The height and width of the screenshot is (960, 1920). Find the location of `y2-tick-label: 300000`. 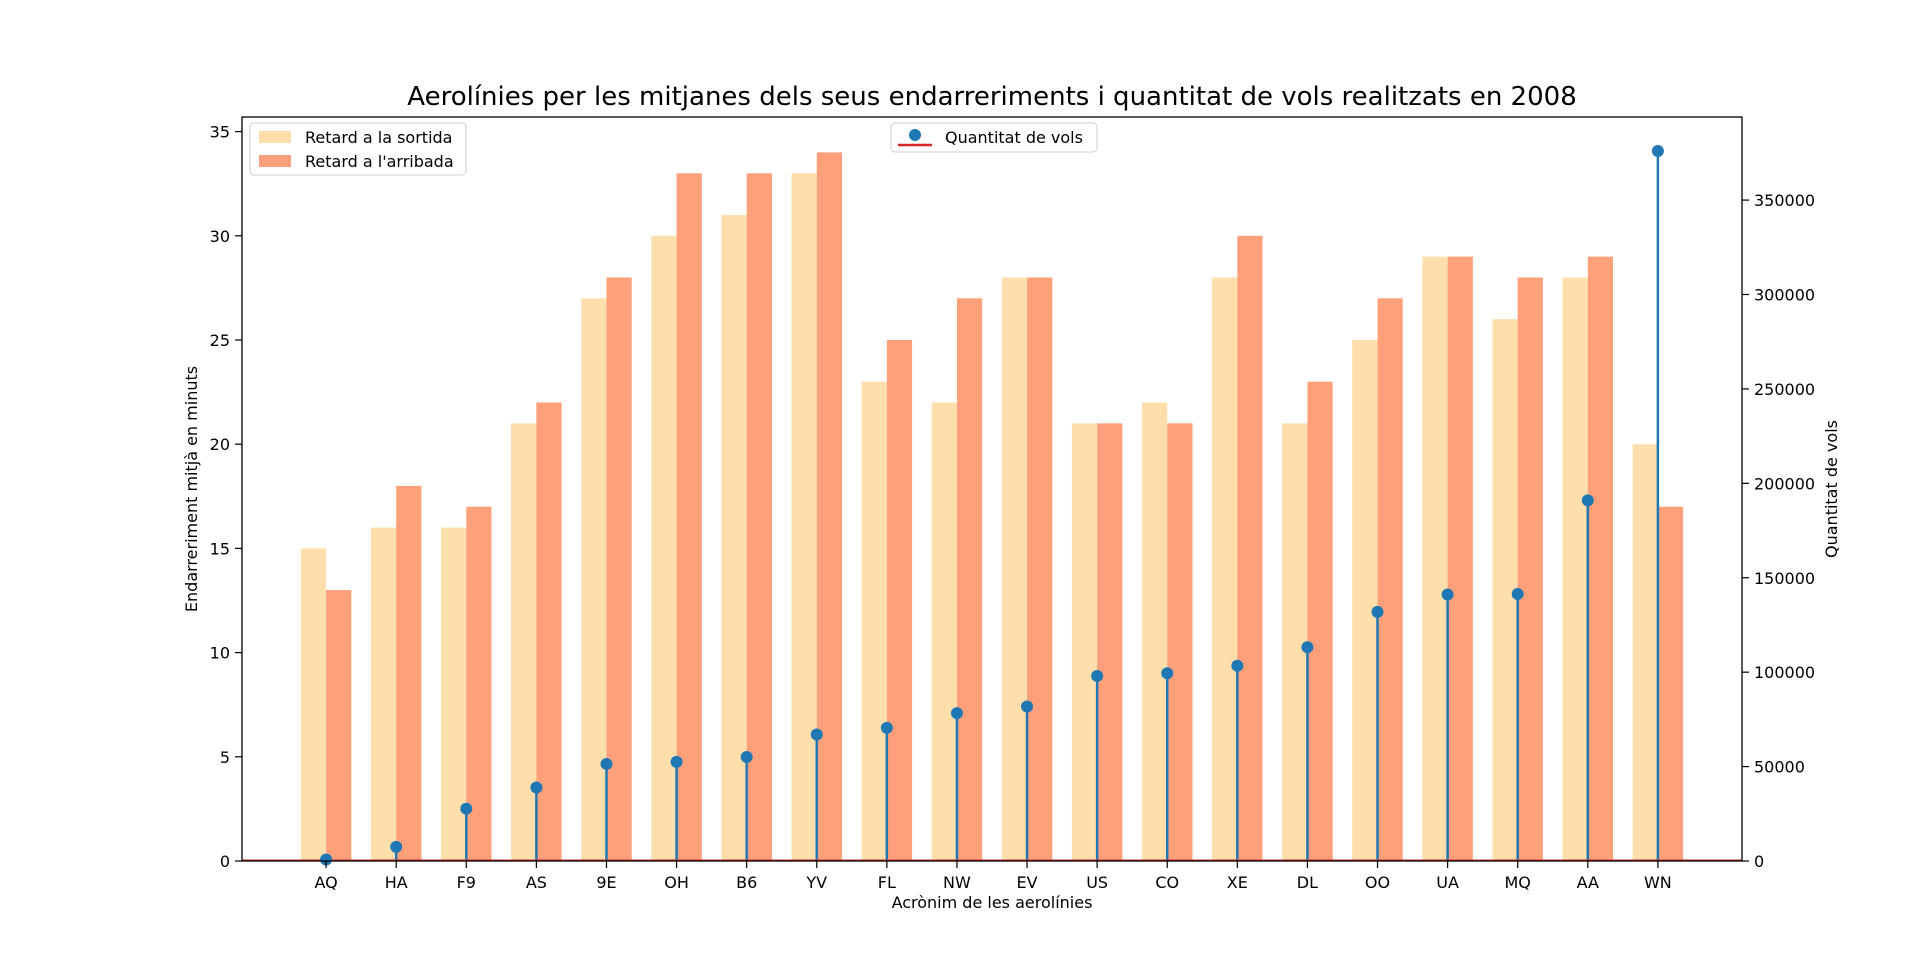

y2-tick-label: 300000 is located at coordinates (1784, 295).